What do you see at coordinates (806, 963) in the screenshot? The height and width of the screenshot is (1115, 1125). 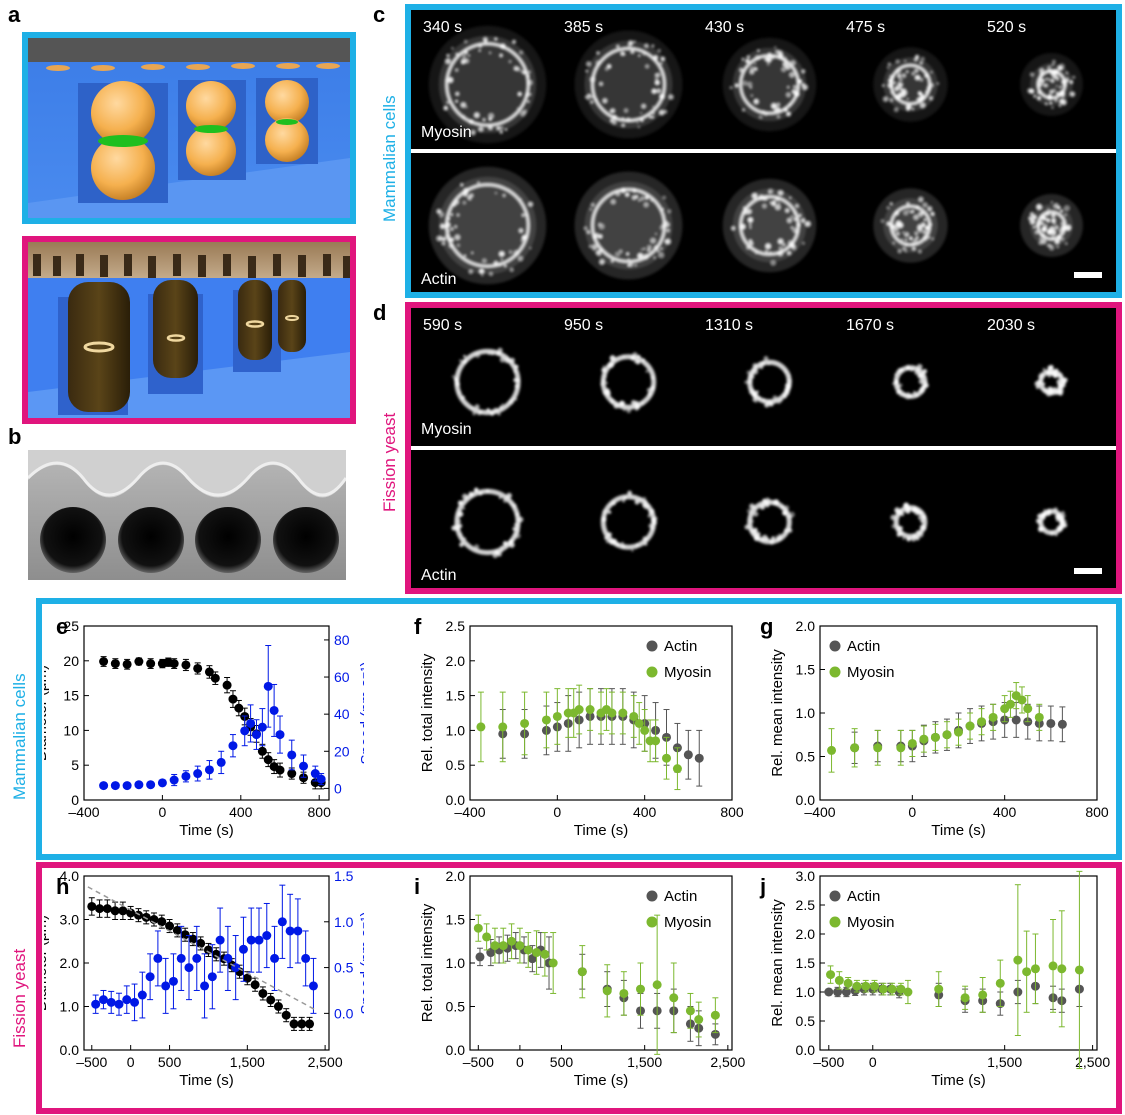 I see `y-tick-label: 1.5` at bounding box center [806, 963].